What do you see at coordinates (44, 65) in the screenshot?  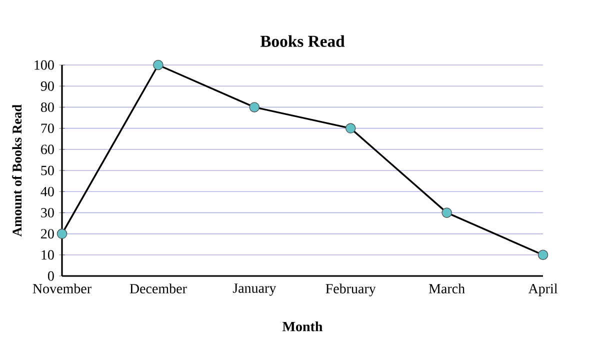 I see `y-tick-label: 100` at bounding box center [44, 65].